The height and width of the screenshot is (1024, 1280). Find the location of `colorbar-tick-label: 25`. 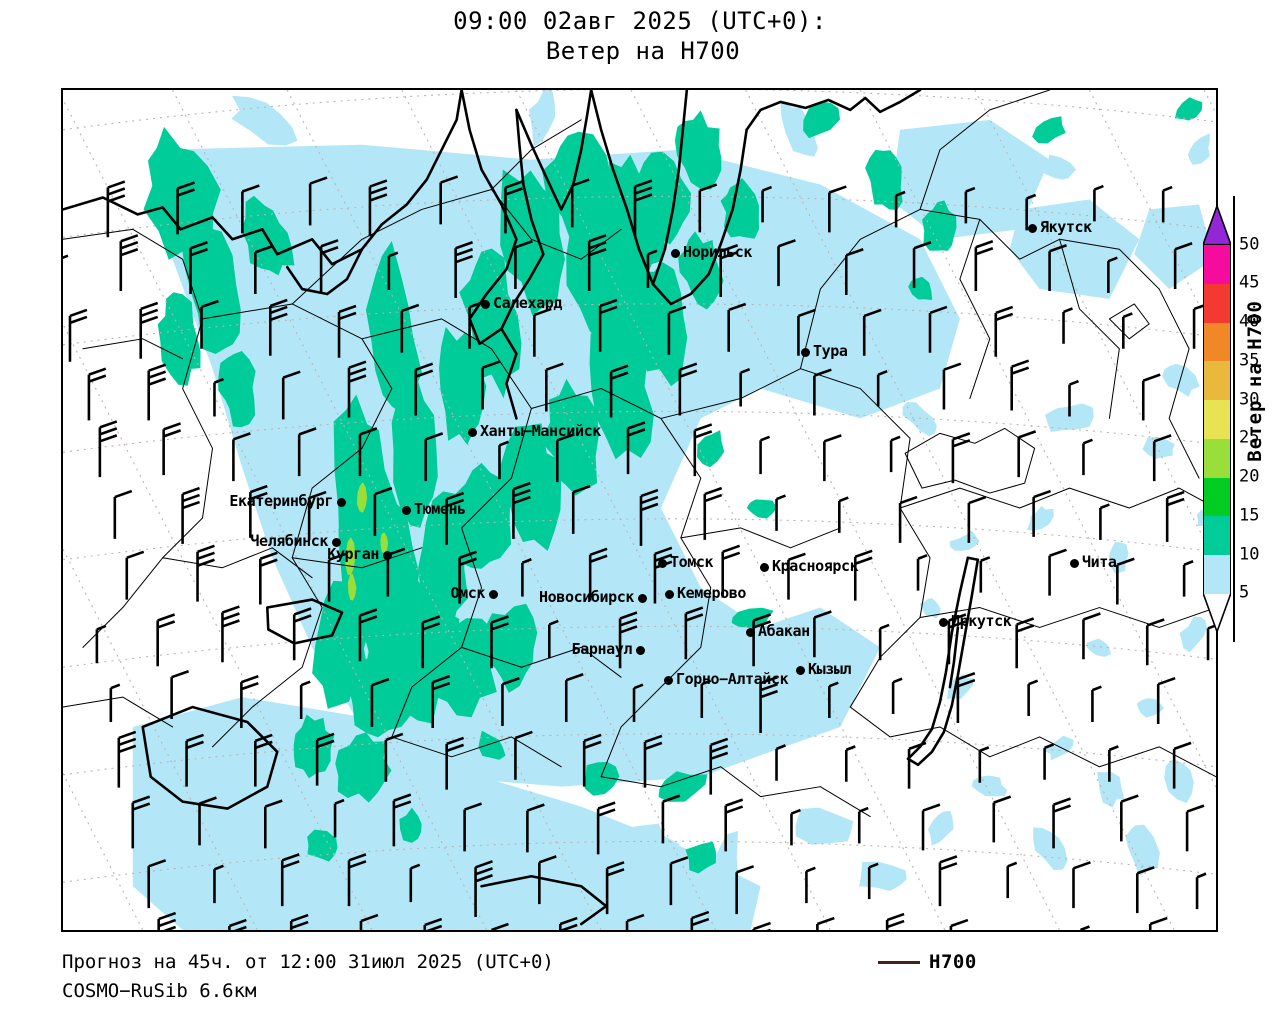

colorbar-tick-label: 25 is located at coordinates (1249, 437).